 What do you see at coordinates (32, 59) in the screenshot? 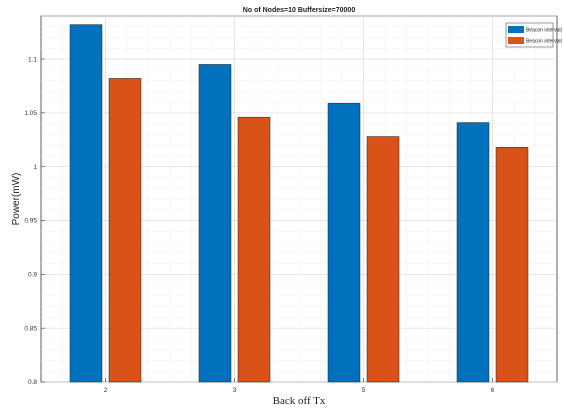
I see `y-tick-label: 1.1` at bounding box center [32, 59].